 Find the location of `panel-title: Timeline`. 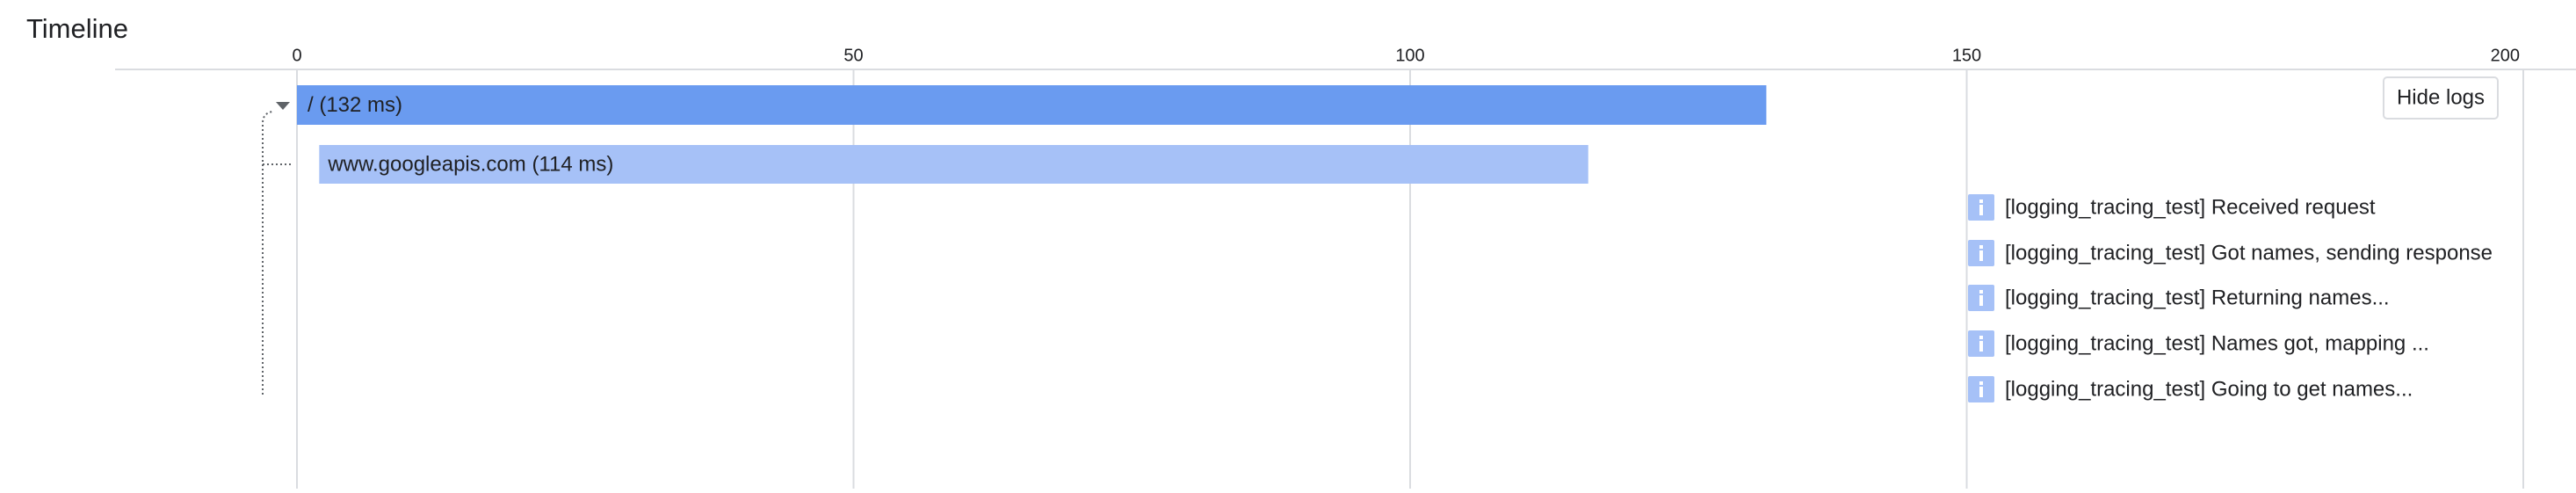

panel-title: Timeline is located at coordinates (77, 28).